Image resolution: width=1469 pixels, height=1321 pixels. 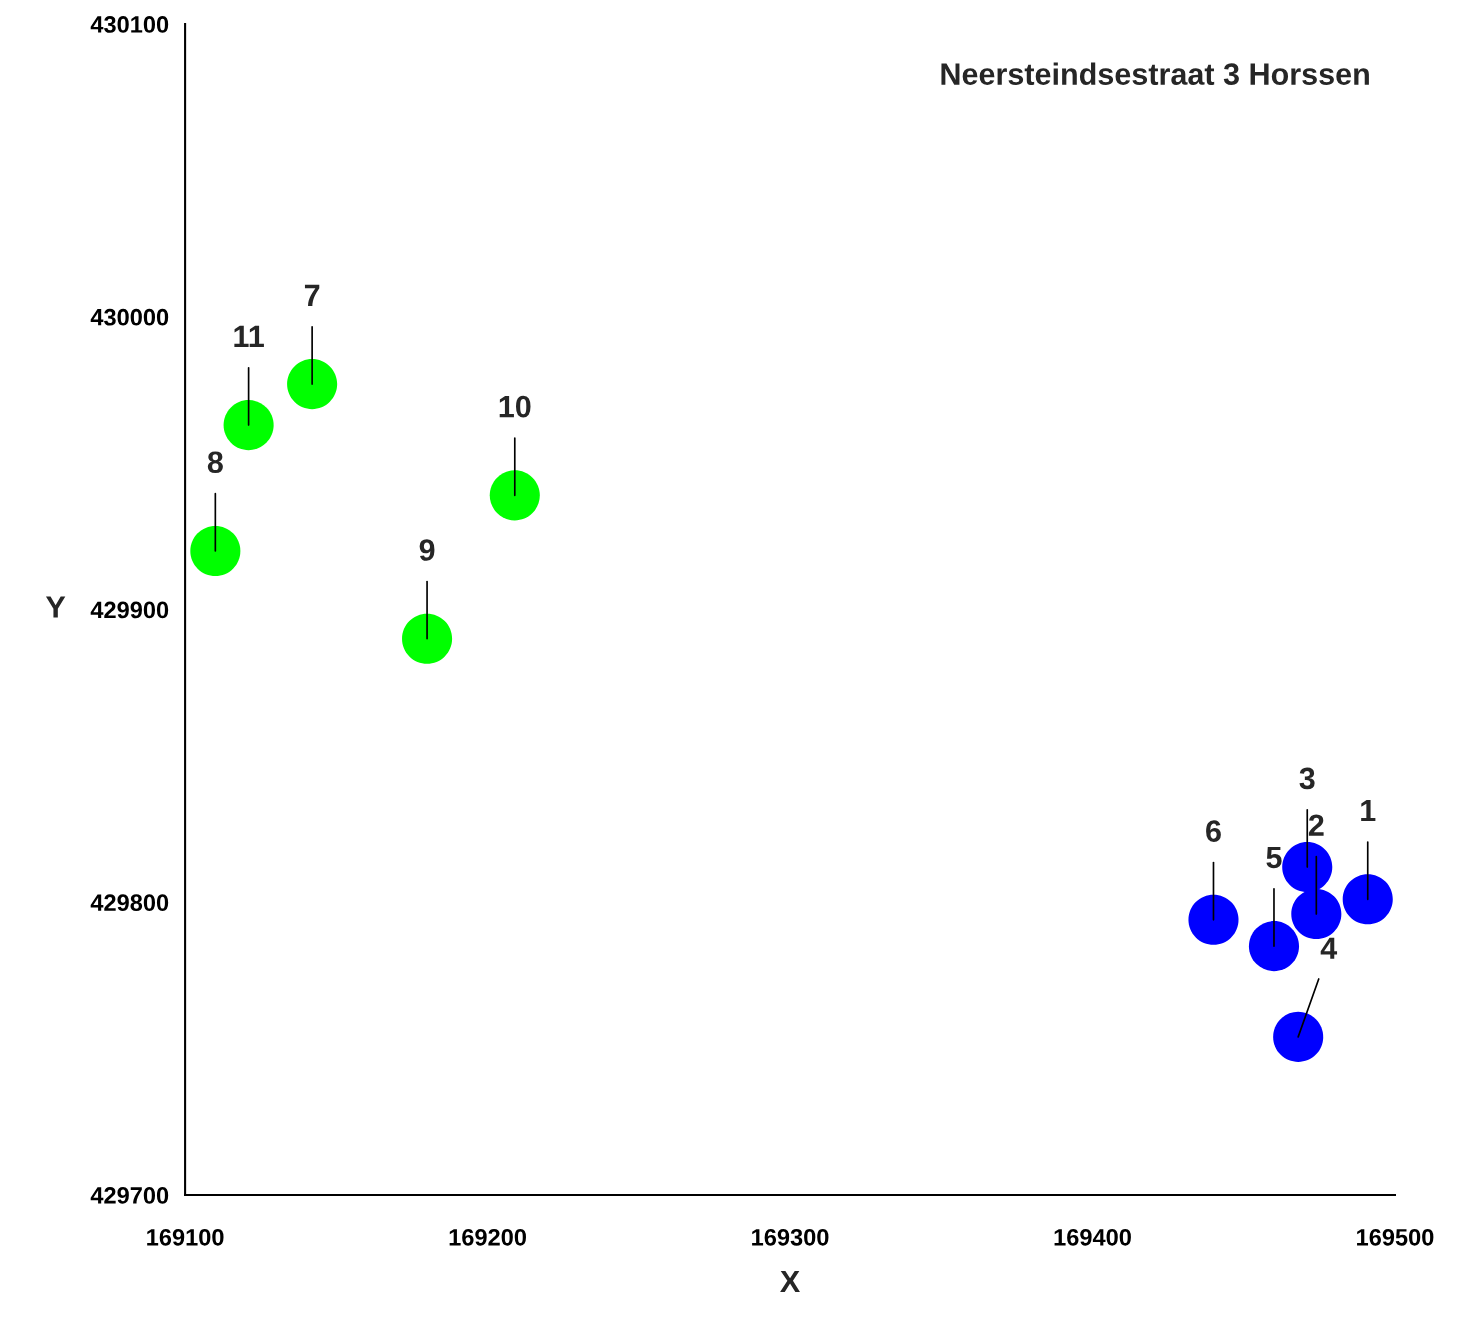 I want to click on annotation: 5, so click(x=1274, y=857).